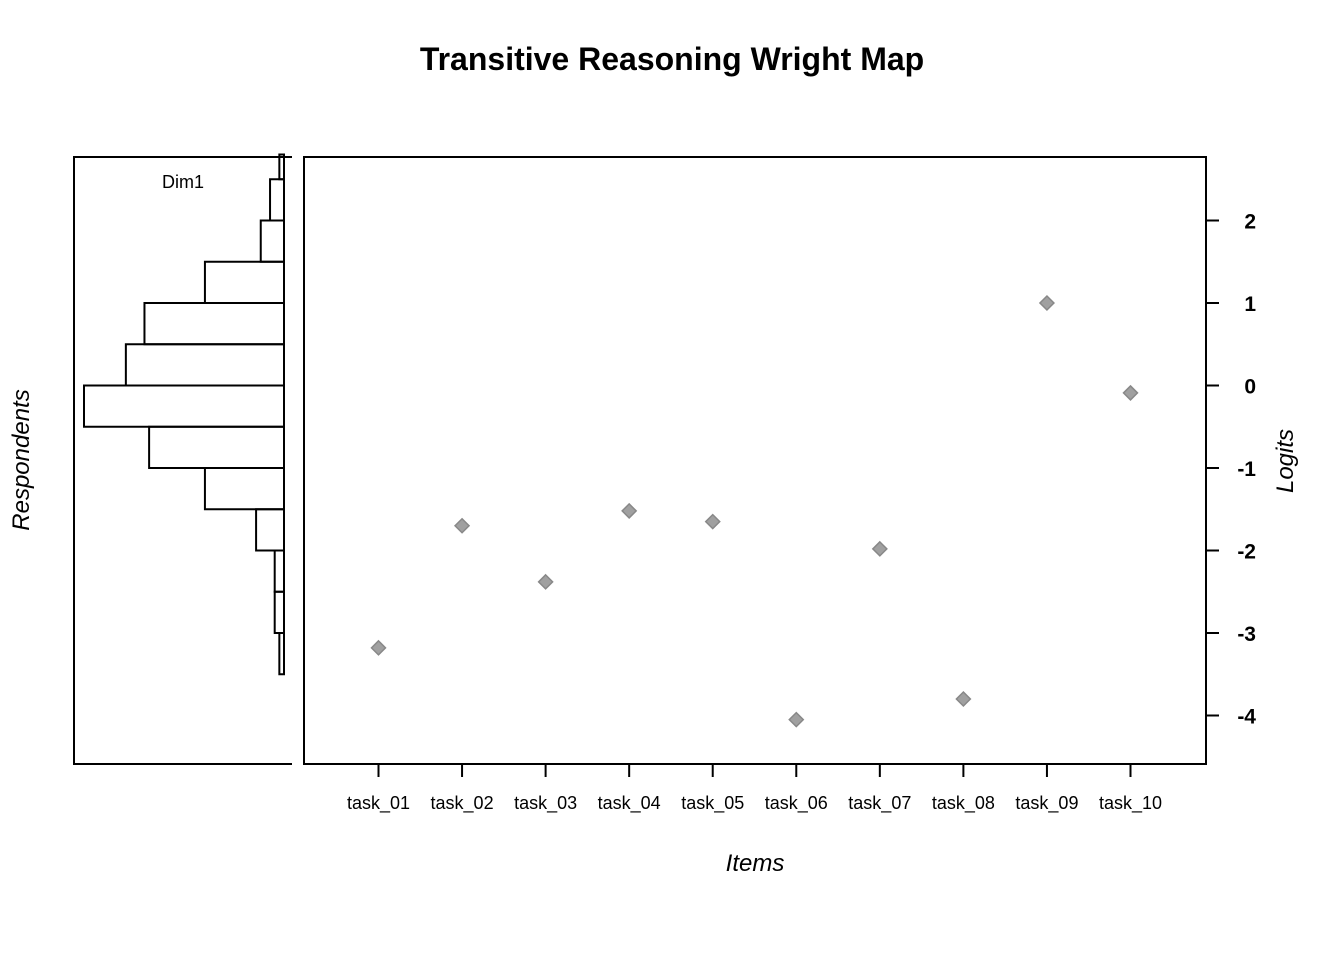 This screenshot has height=960, width=1344. What do you see at coordinates (1250, 304) in the screenshot?
I see `y-tick-label: 1` at bounding box center [1250, 304].